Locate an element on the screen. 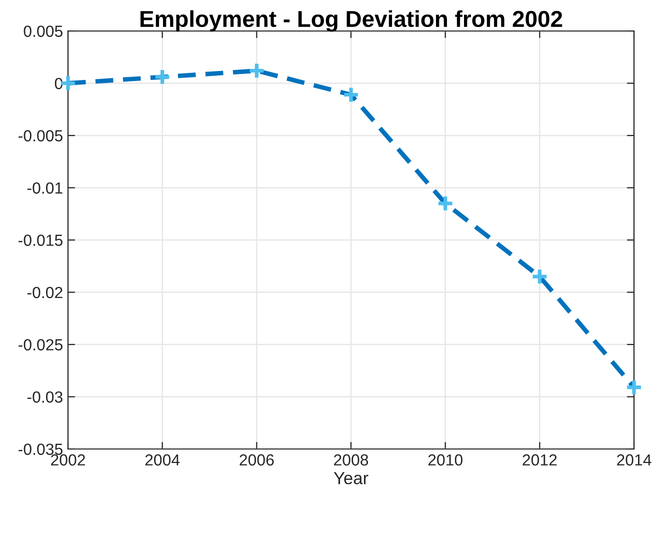 This screenshot has width=654, height=538. y-tick-label: -0.01 is located at coordinates (44, 188).